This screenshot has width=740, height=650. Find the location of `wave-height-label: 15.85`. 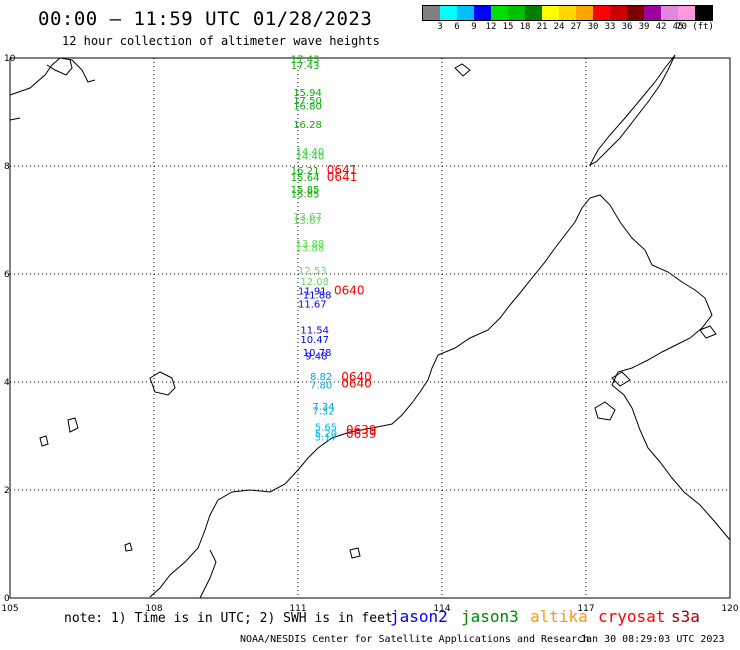

wave-height-label: 15.85 is located at coordinates (305, 194).